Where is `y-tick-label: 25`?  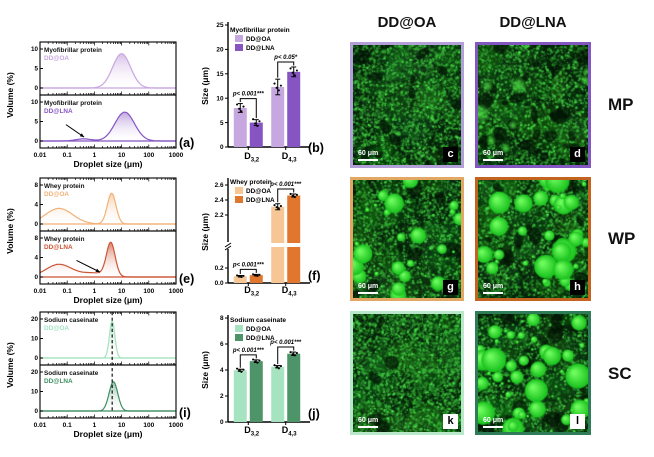 y-tick-label: 25 is located at coordinates (220, 25).